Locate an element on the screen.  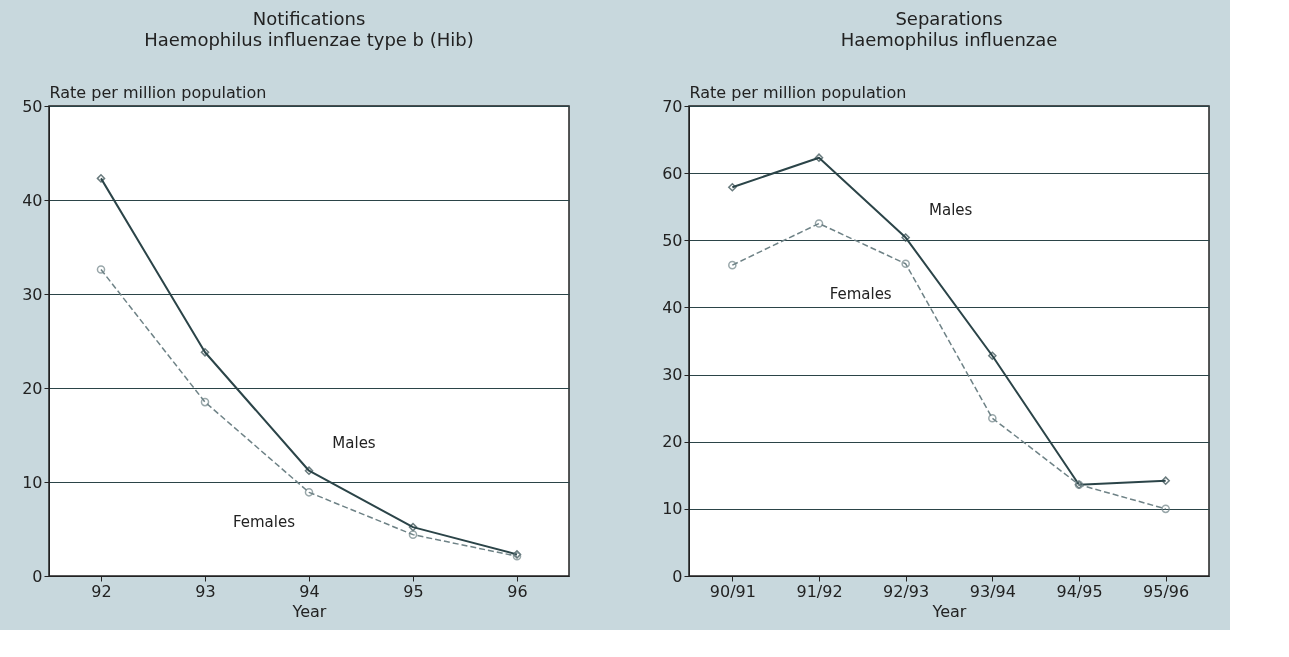
x-tick-label: 92/93 is located at coordinates (906, 591).